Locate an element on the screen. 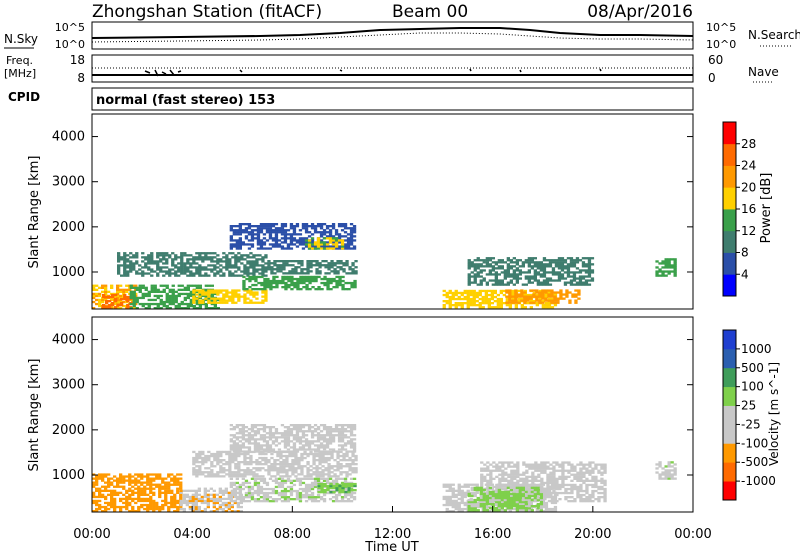 Image resolution: width=800 pixels, height=554 pixels. nsky-trace is located at coordinates (392, 33).